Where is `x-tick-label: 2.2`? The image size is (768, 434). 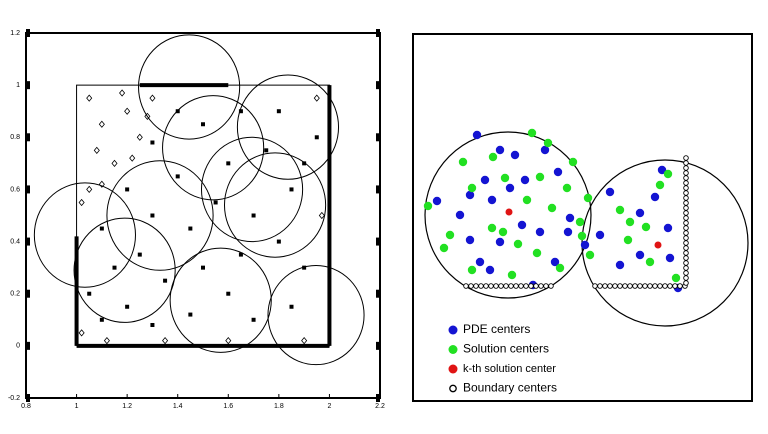
x-tick-label: 2.2 is located at coordinates (380, 406).